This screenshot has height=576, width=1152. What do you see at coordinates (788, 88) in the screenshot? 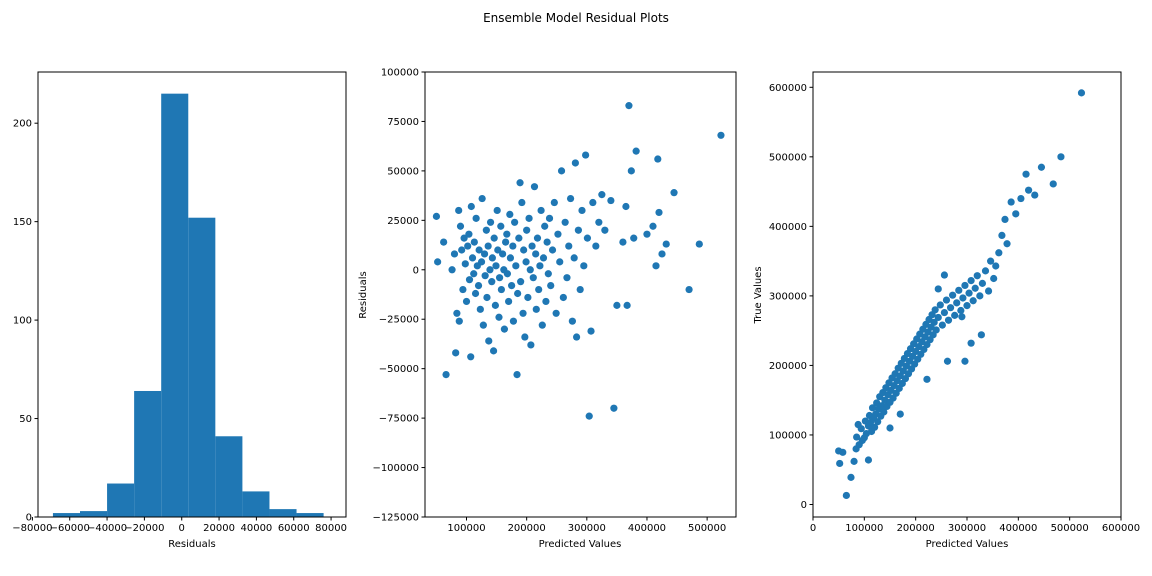
I see `true-values-scatter-ytick-label: 600000` at bounding box center [788, 88].